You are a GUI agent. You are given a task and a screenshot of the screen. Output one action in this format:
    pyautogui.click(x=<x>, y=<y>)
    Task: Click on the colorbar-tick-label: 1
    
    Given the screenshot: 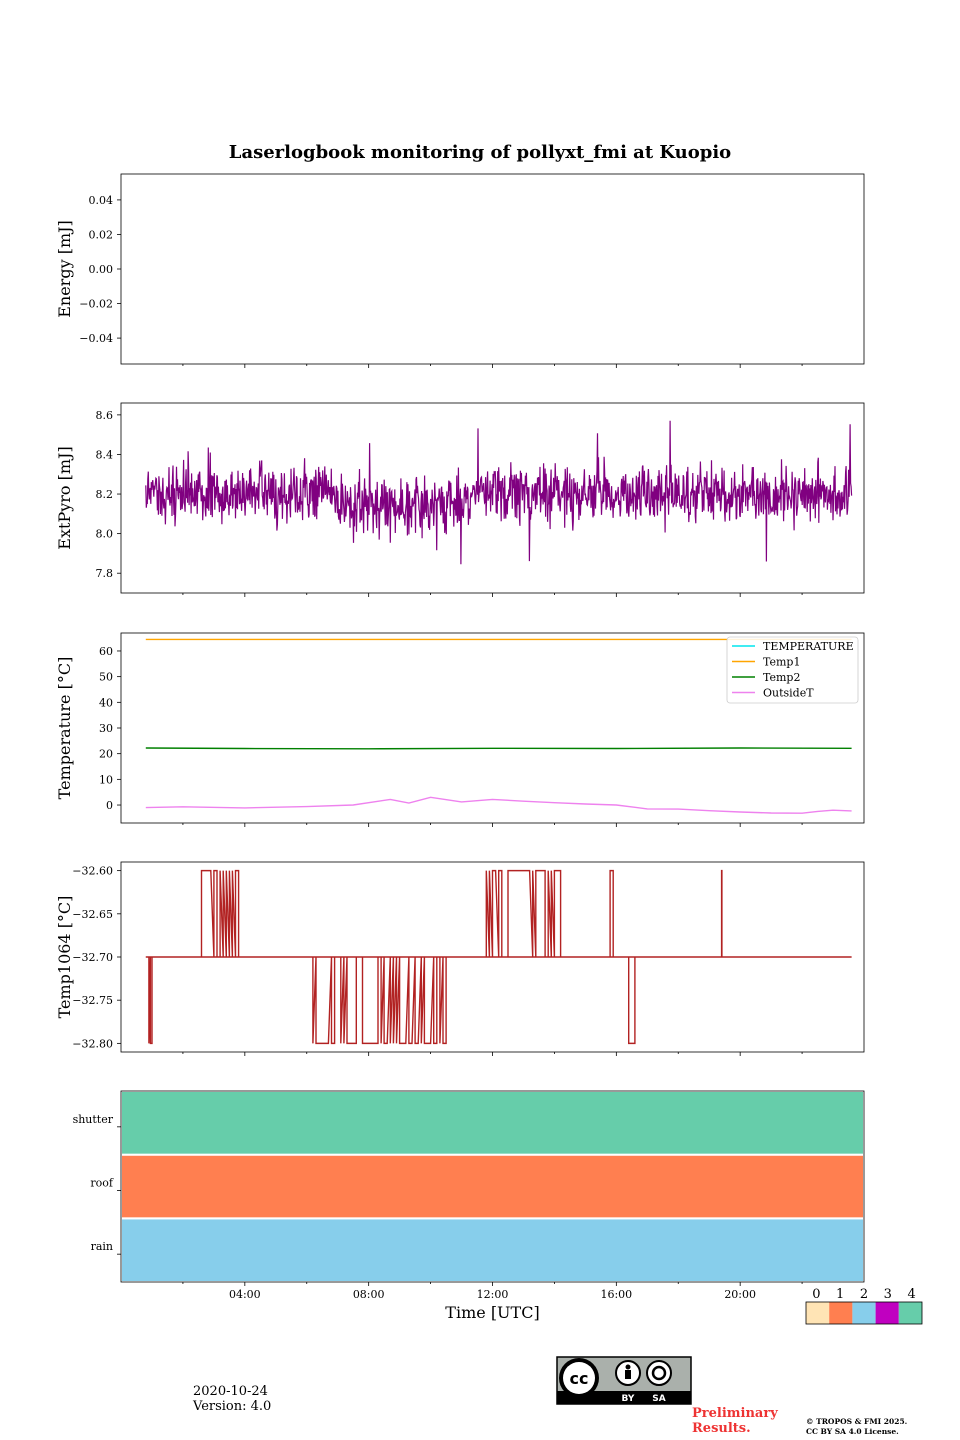 What is the action you would take?
    pyautogui.click(x=840, y=1294)
    